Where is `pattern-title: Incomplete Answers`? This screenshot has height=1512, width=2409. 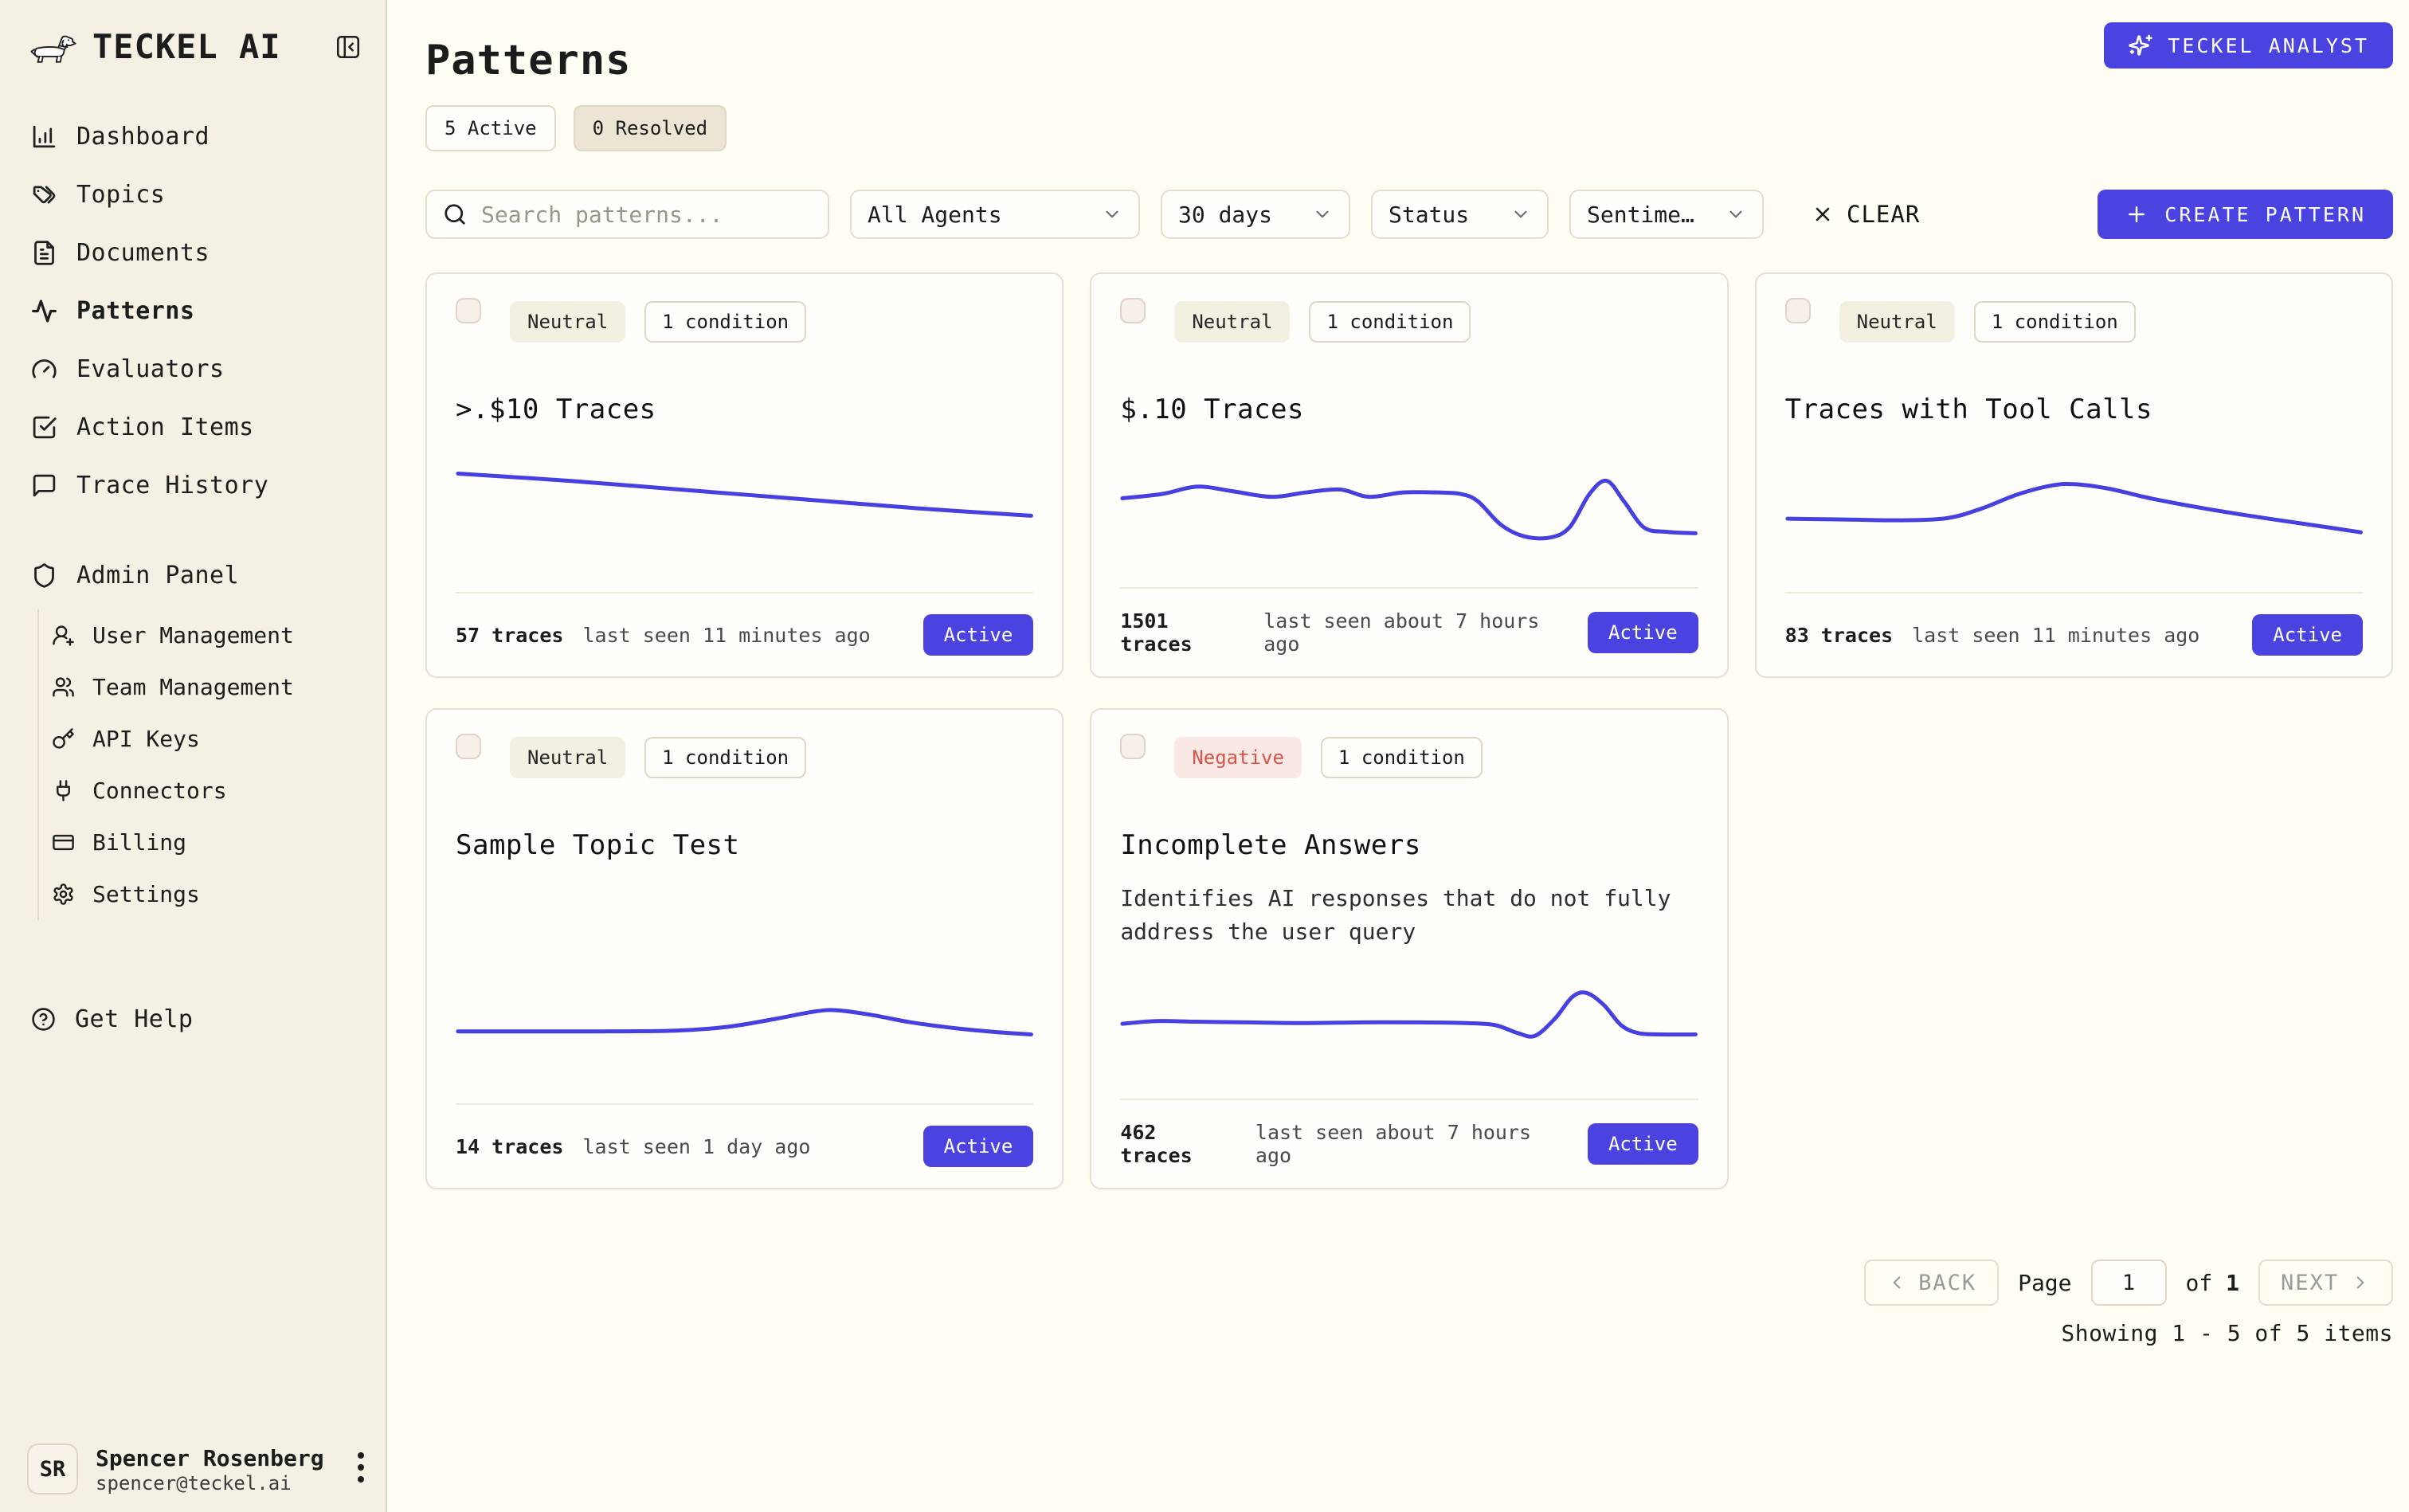
pattern-title: Incomplete Answers is located at coordinates (1270, 845).